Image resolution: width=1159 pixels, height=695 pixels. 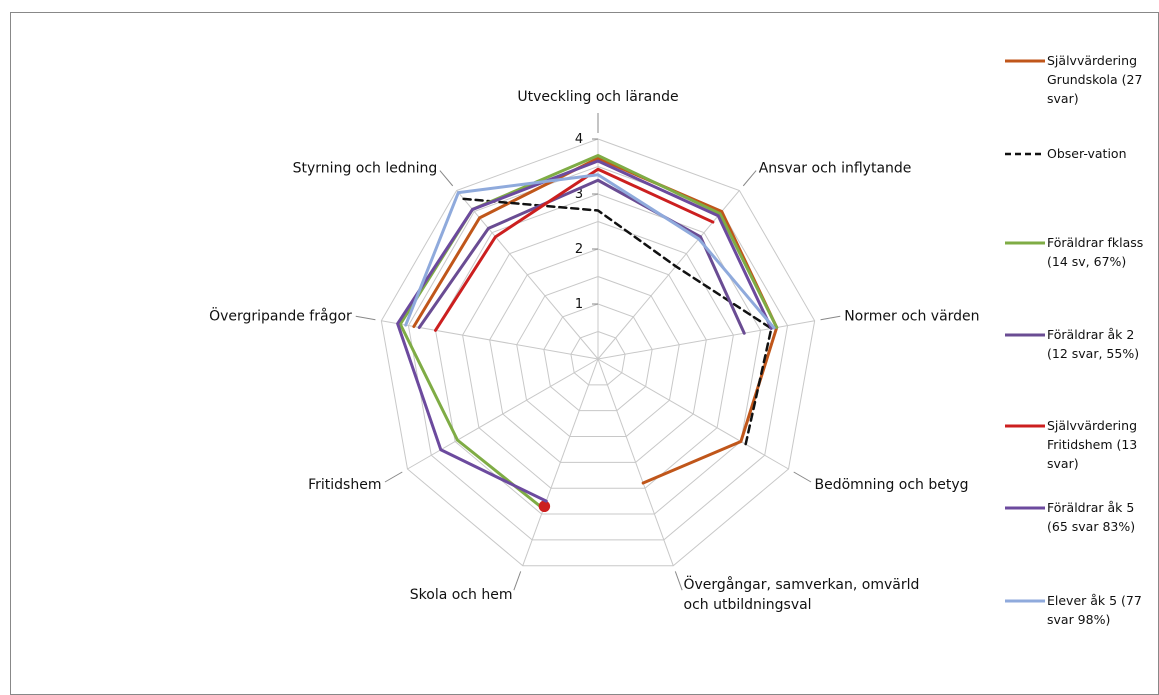 I want to click on category-label: och utbildningsval, so click(x=748, y=605).